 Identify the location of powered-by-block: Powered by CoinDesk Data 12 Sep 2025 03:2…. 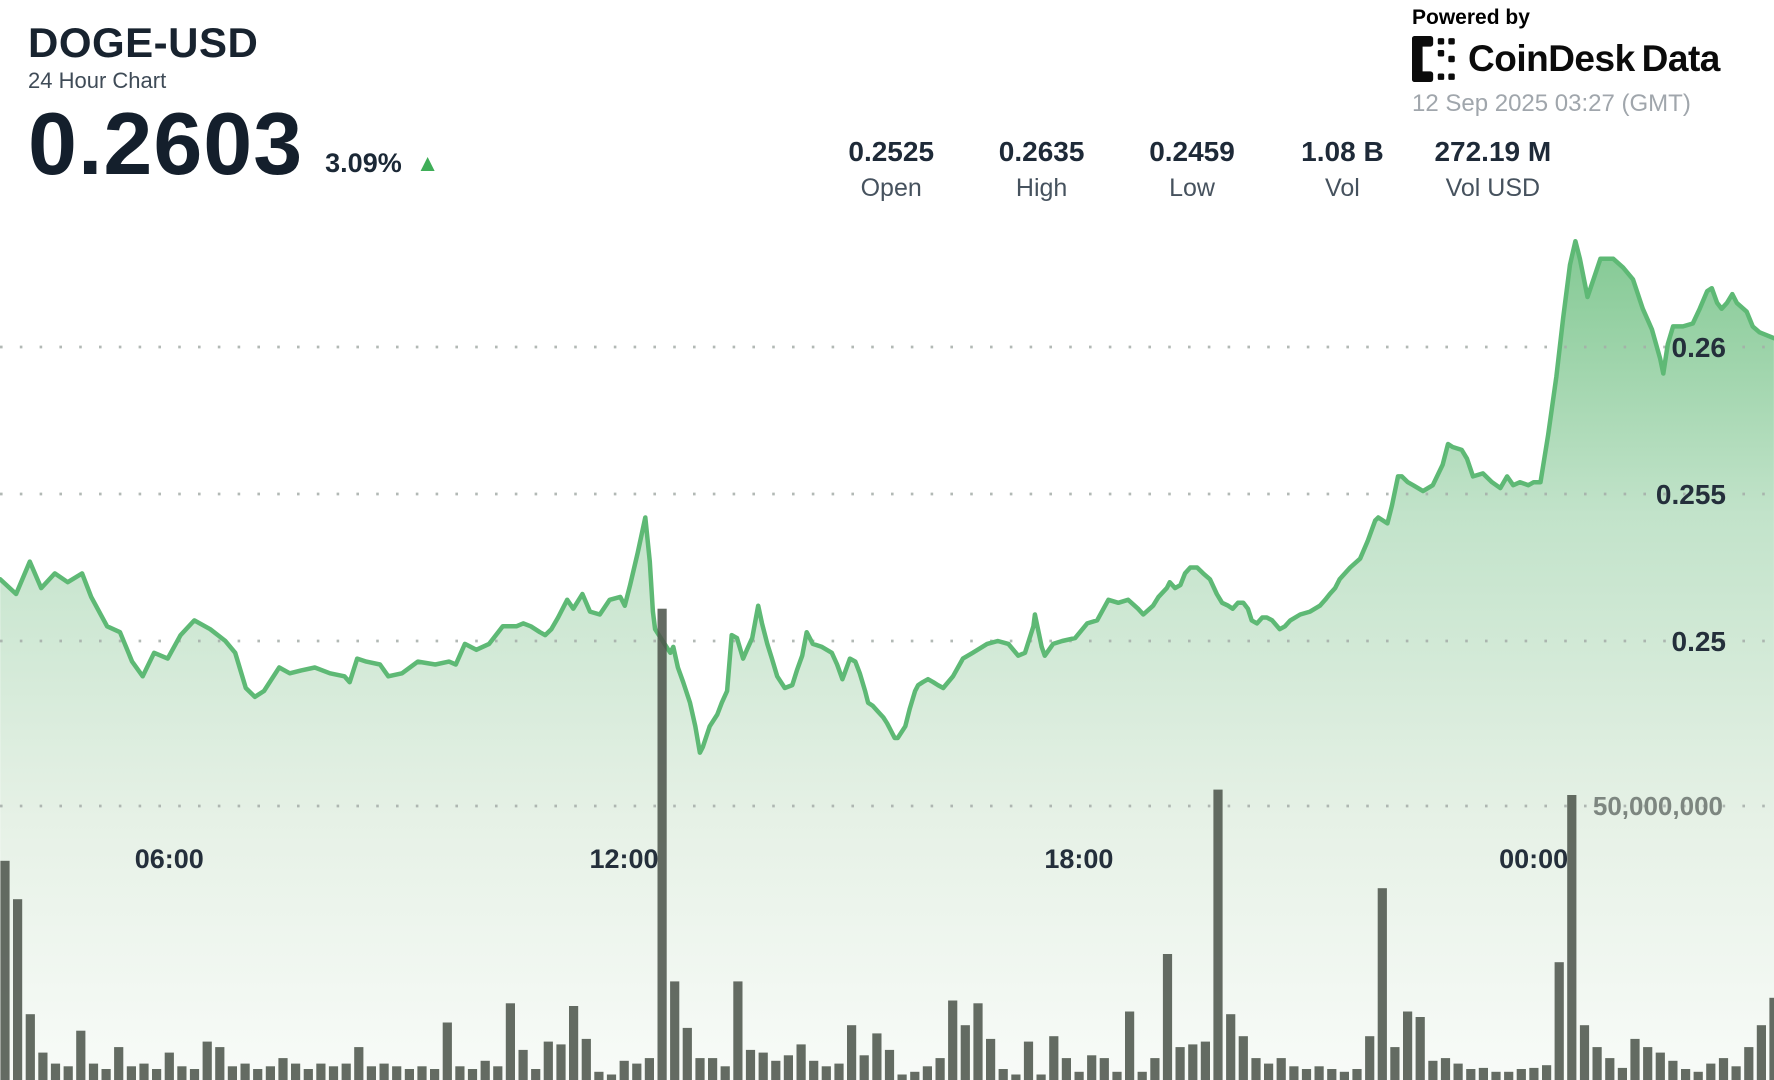
(1593, 62).